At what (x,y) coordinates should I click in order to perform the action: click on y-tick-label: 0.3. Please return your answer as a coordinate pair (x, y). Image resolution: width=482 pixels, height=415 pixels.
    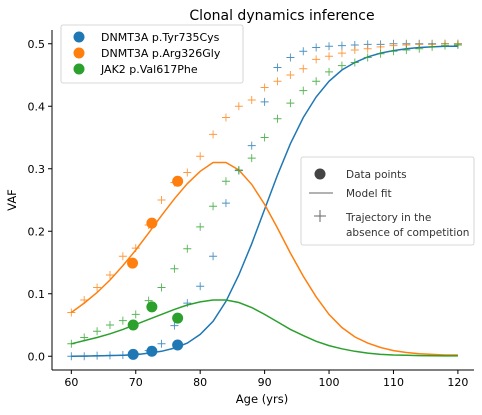
    Looking at the image, I should click on (37, 169).